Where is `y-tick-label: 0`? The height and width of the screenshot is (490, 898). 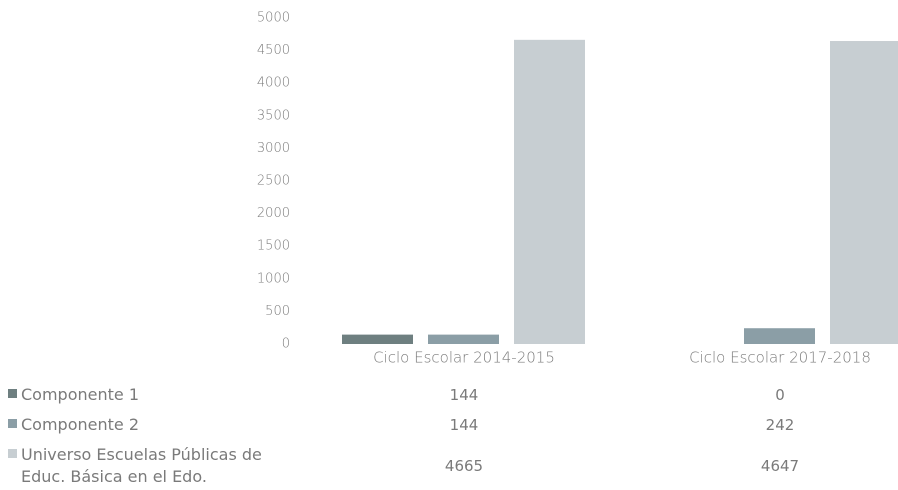
y-tick-label: 0 is located at coordinates (286, 344).